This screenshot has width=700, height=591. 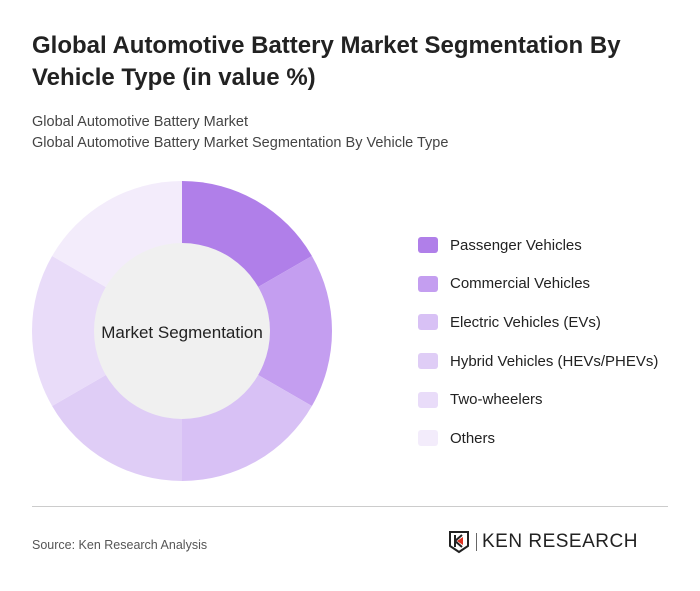 I want to click on center-label: Market Segmentation, so click(x=182, y=332).